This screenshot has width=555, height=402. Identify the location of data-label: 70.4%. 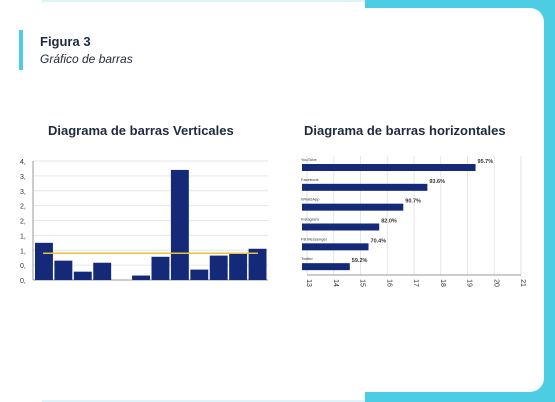
(379, 241).